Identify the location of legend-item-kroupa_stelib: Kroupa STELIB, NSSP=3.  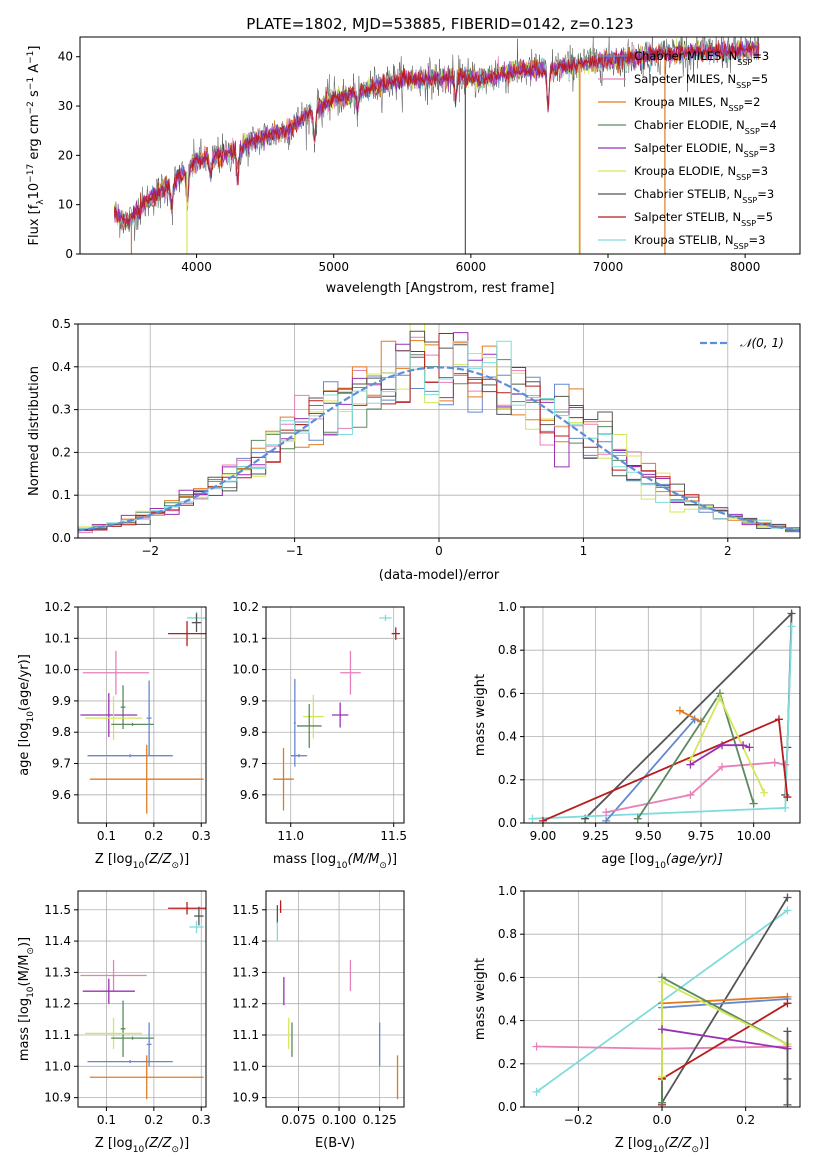
(681, 242).